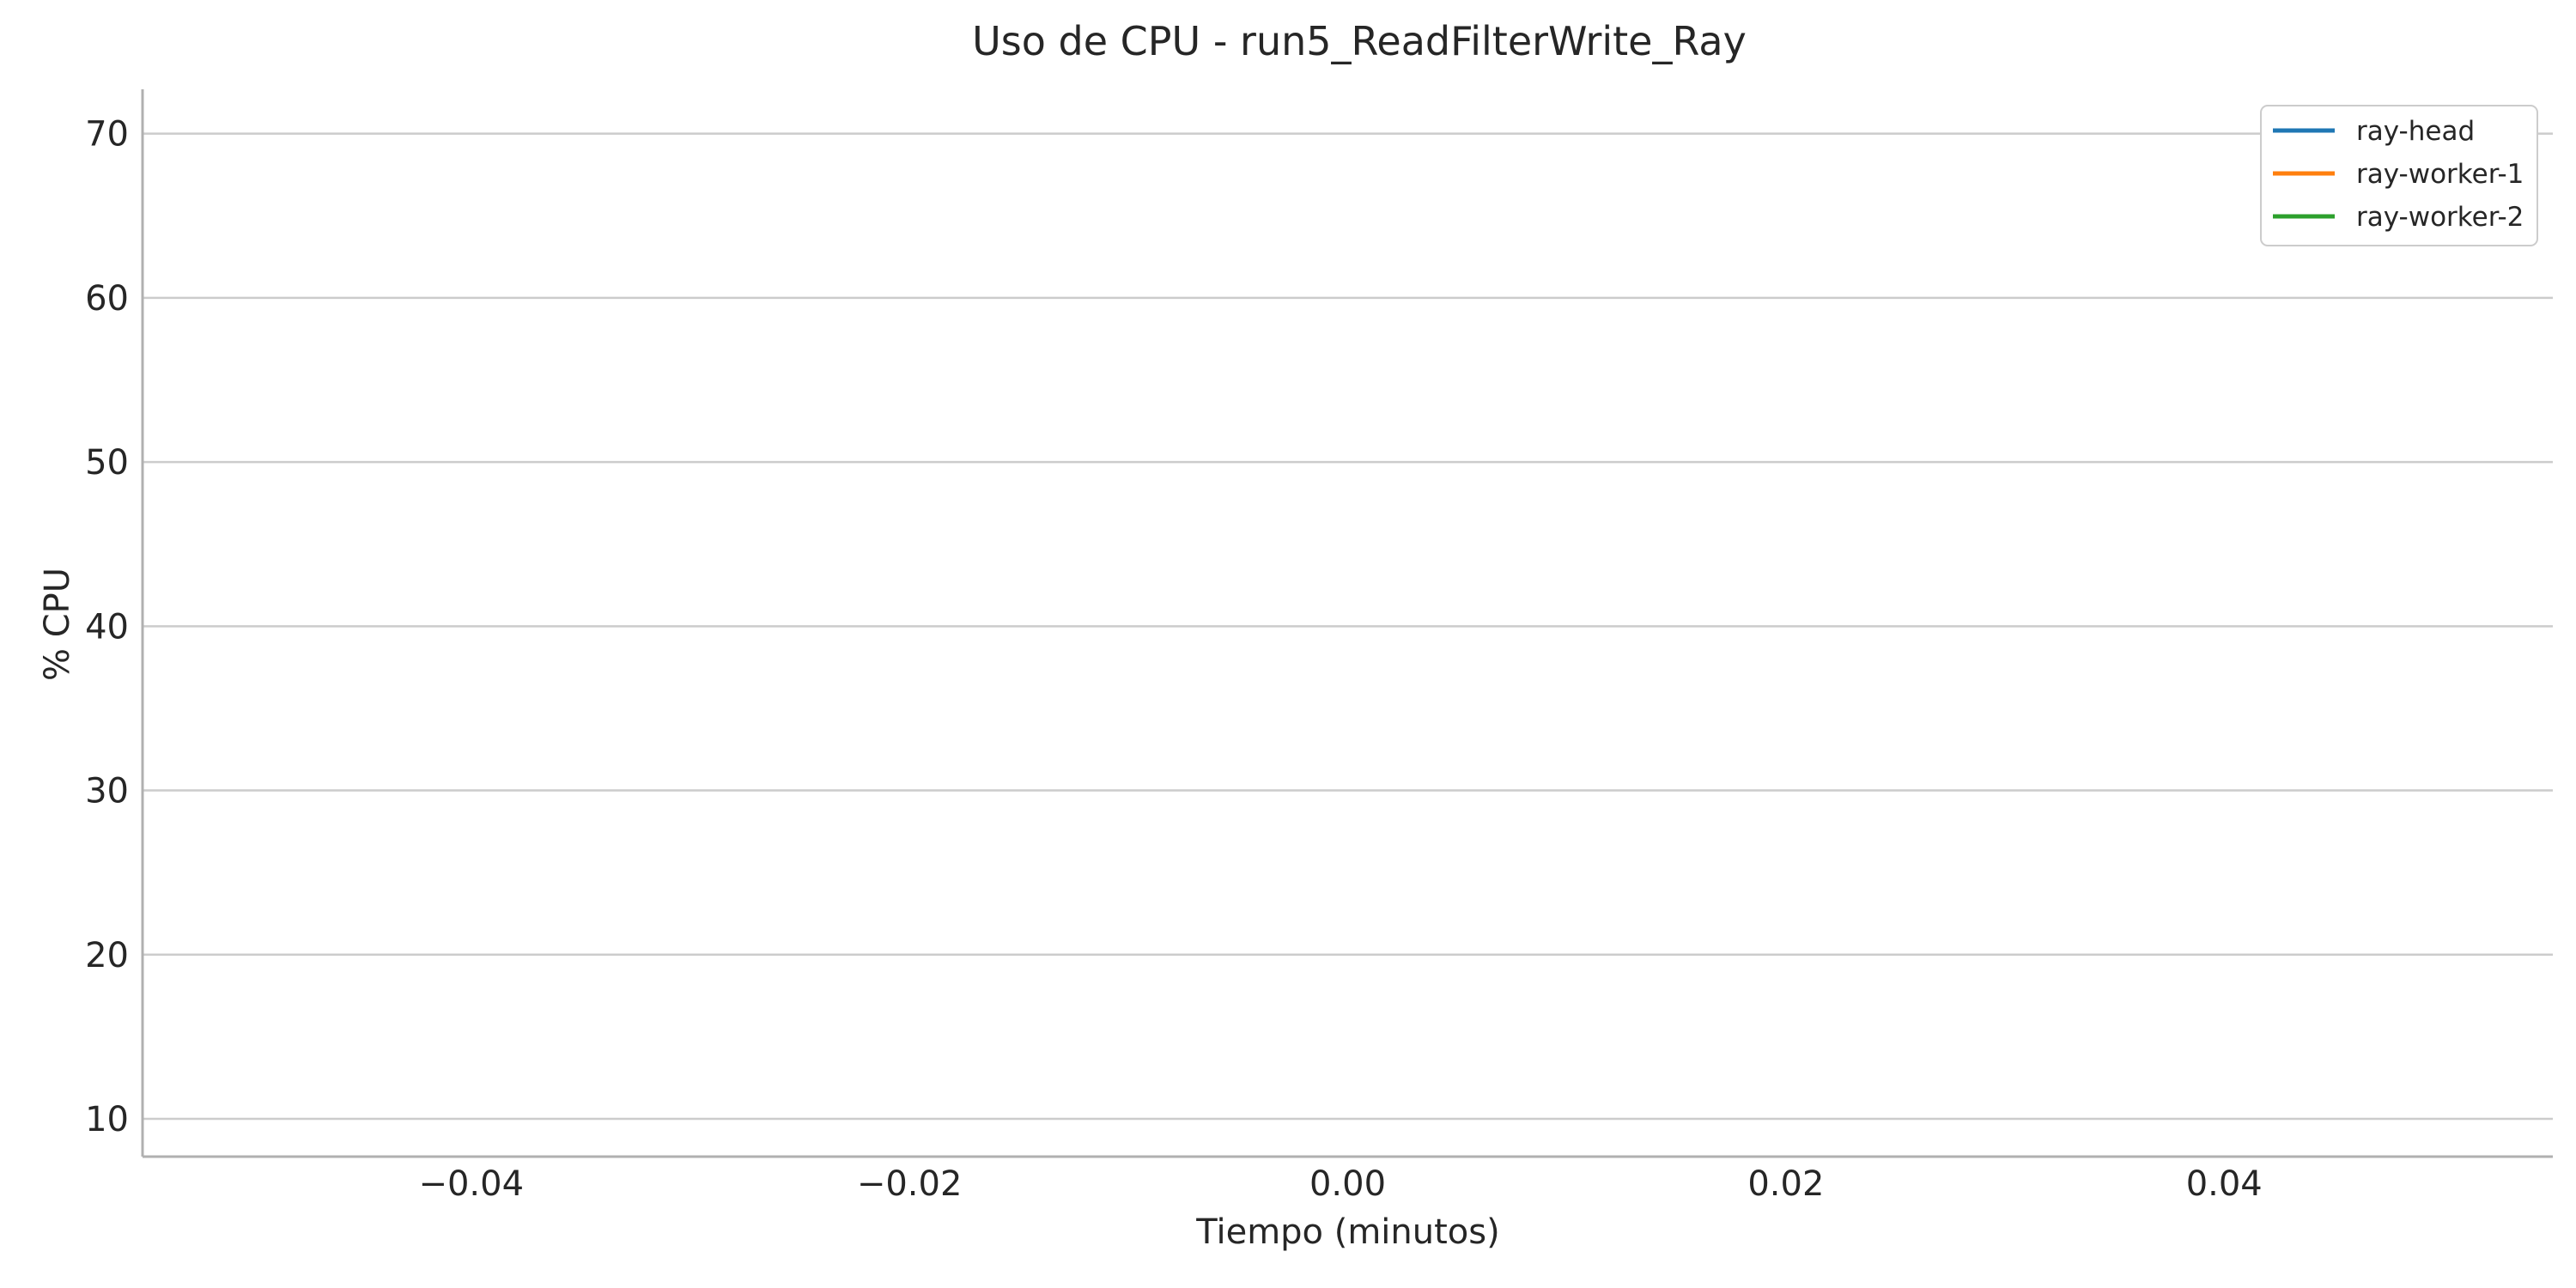 The width and height of the screenshot is (2576, 1288). I want to click on legend-label-ray-head: ray-head, so click(2415, 132).